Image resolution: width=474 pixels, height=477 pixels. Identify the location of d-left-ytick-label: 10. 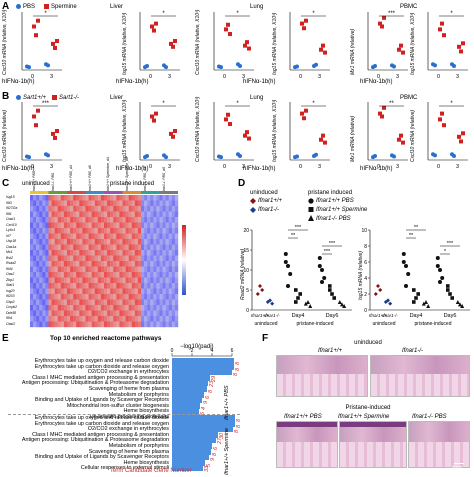
(246, 271).